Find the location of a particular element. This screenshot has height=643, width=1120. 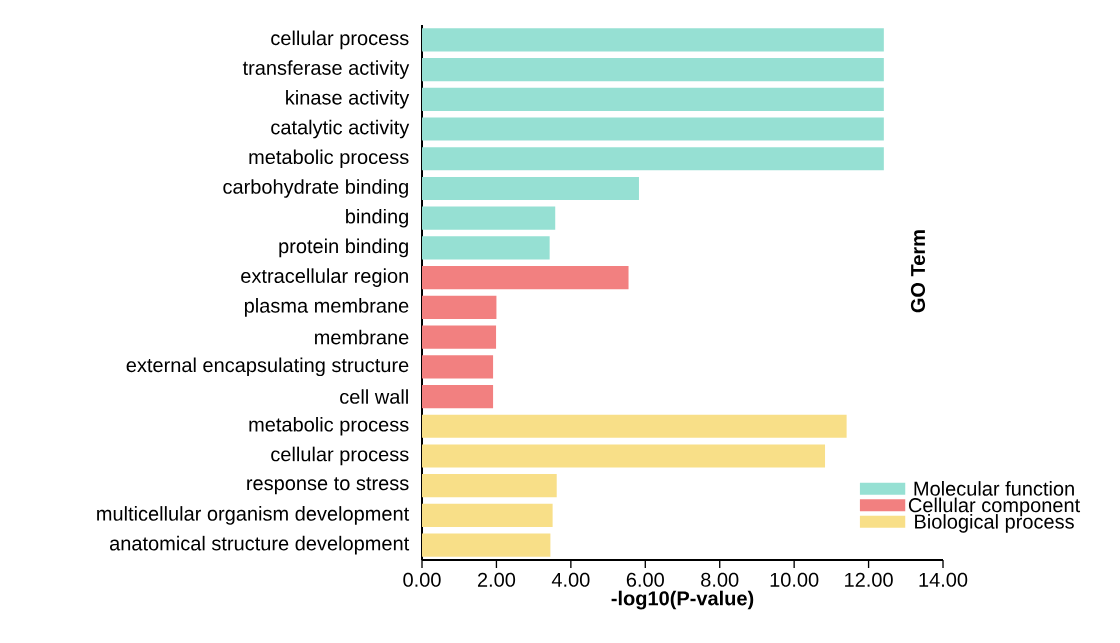

y-axis-title: GO Term is located at coordinates (918, 271).